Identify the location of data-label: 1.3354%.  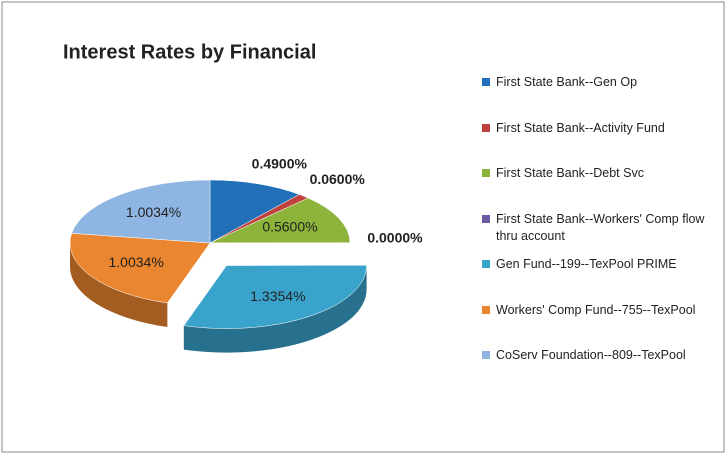
(277, 296).